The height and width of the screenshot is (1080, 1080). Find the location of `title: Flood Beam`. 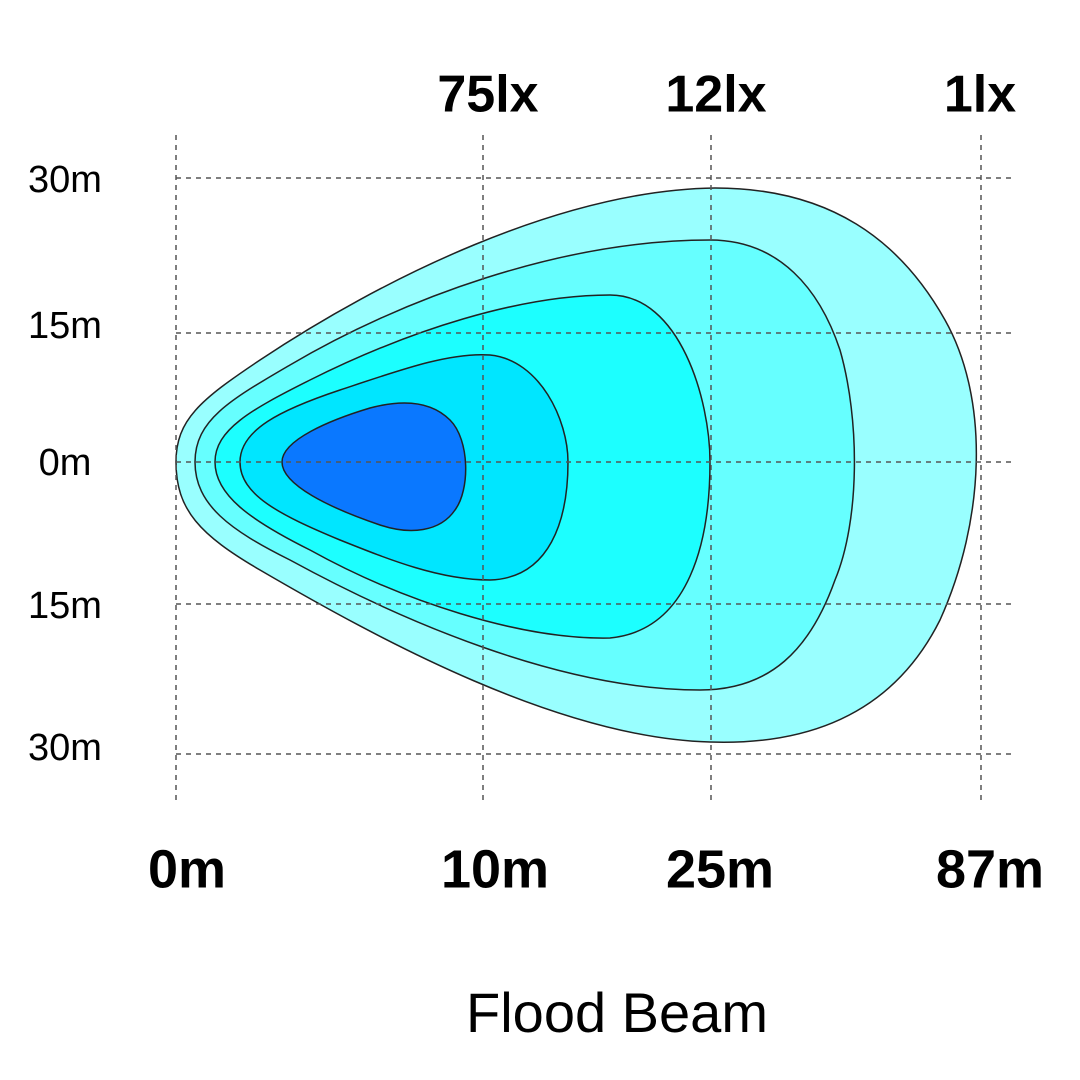

title: Flood Beam is located at coordinates (617, 1012).